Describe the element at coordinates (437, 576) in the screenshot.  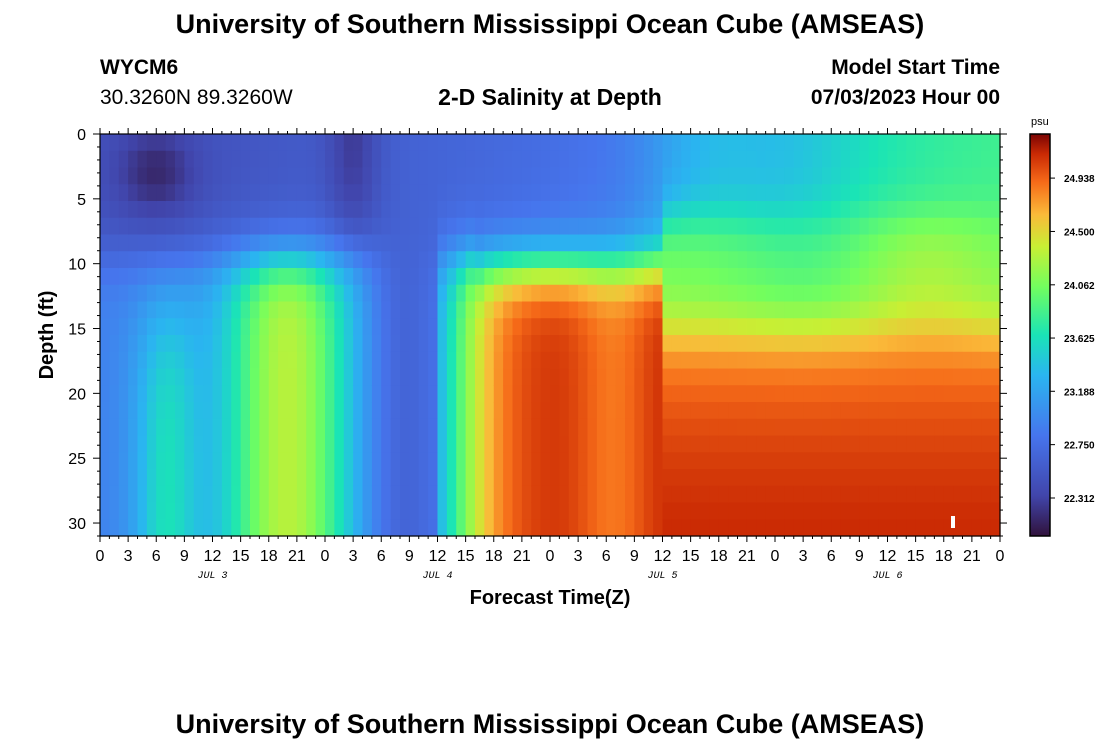
I see `day-label: JUL 4` at that location.